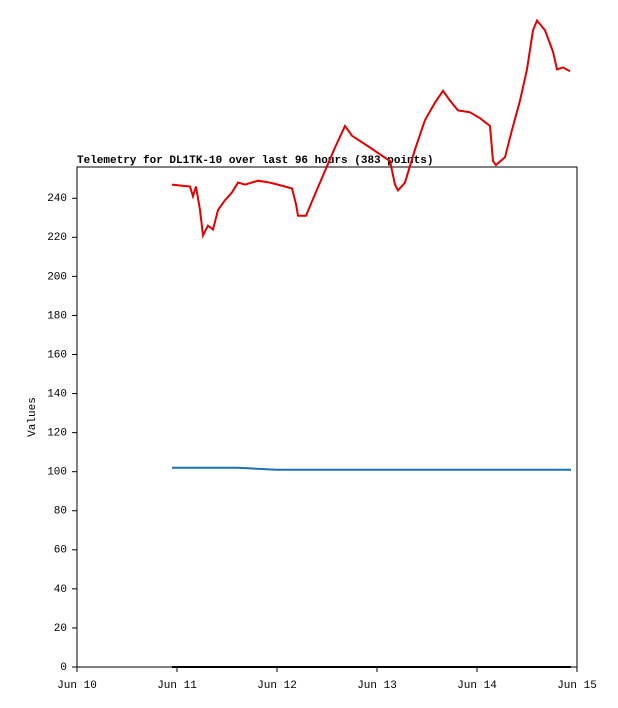 This screenshot has width=618, height=708. Describe the element at coordinates (60, 551) in the screenshot. I see `y-tick-label: 60` at that location.